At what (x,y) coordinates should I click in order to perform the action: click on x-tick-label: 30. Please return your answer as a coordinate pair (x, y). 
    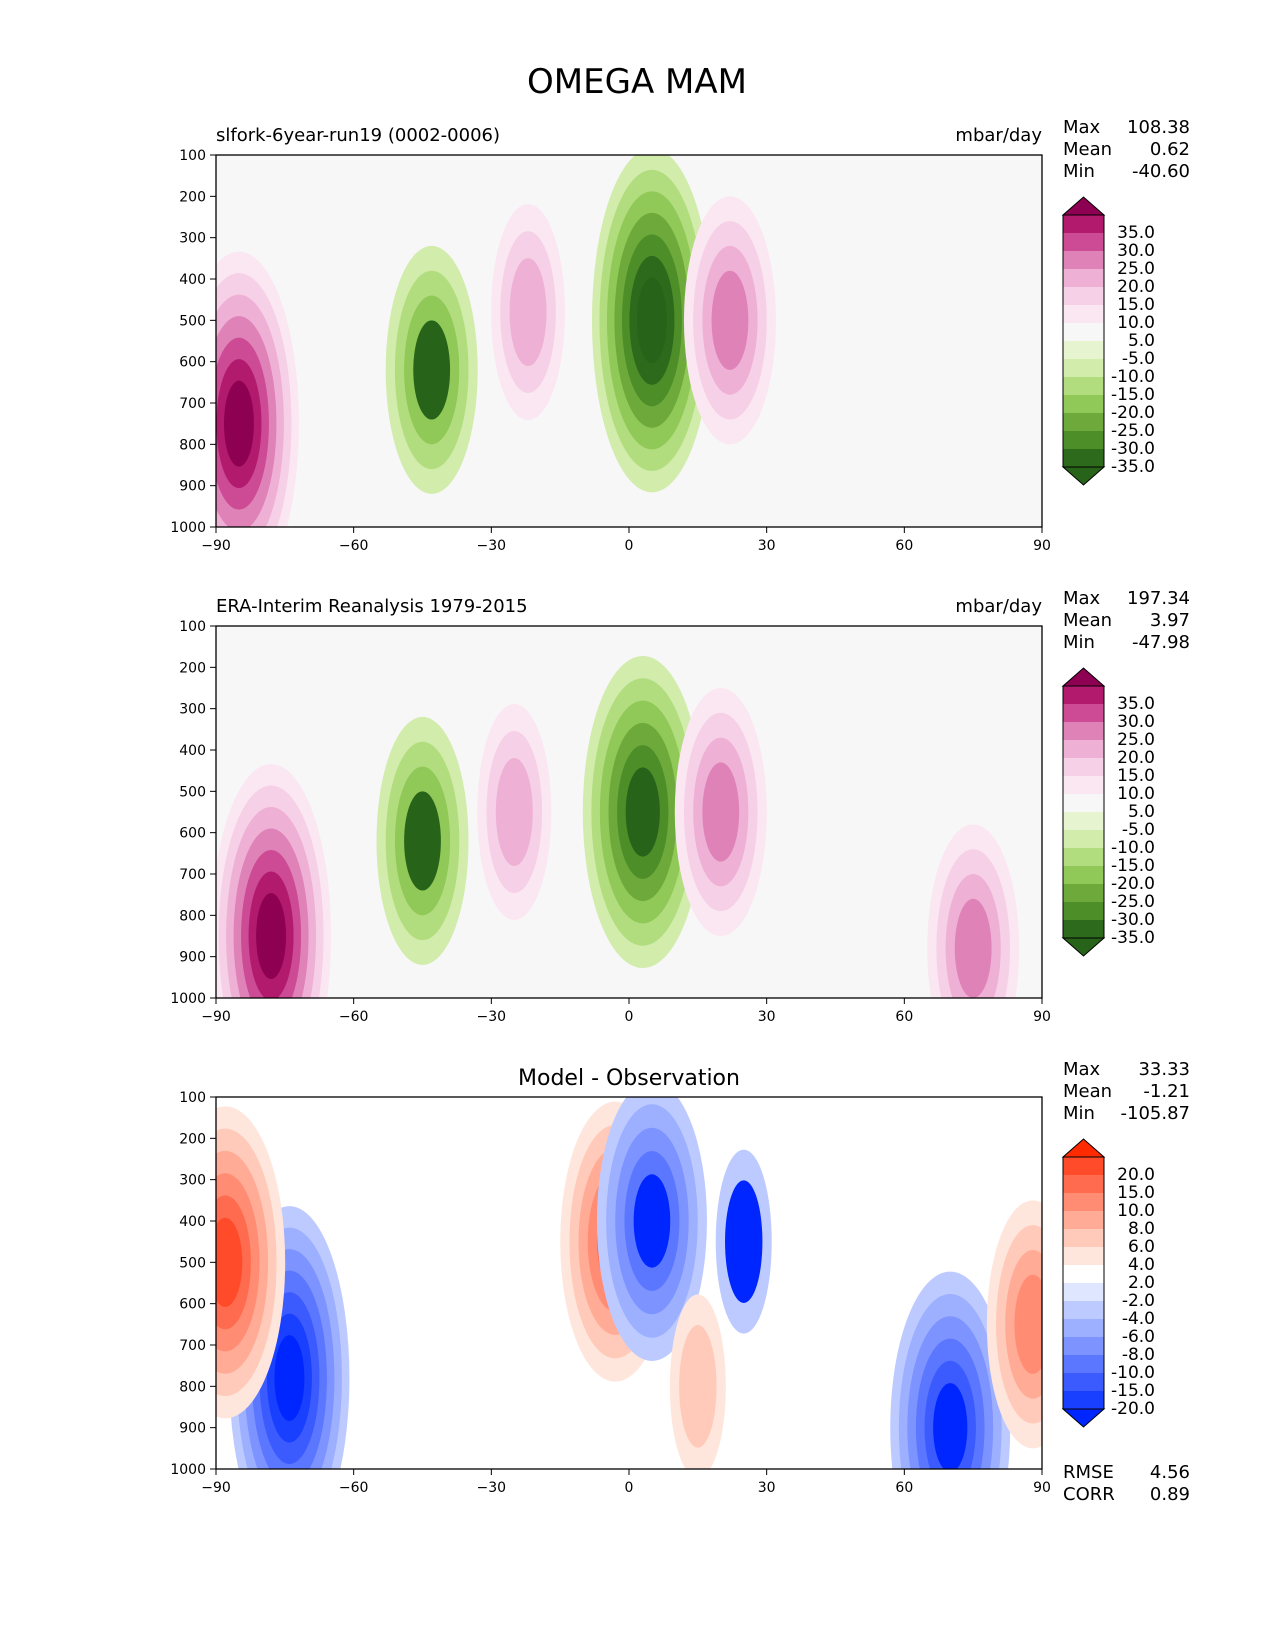
    Looking at the image, I should click on (767, 546).